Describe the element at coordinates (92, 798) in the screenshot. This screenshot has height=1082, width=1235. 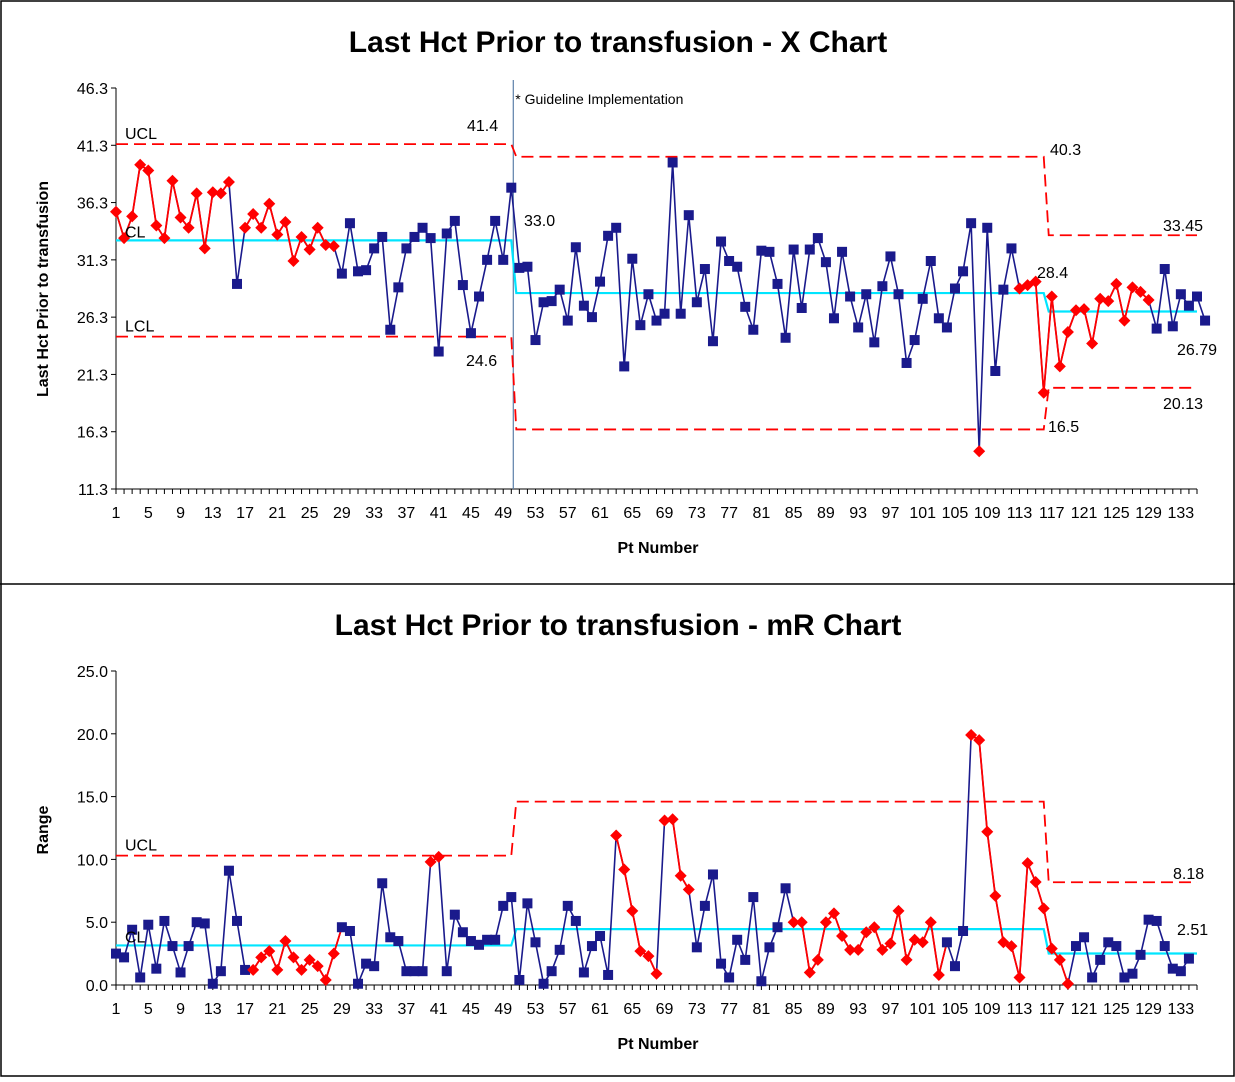
I see `mr-chart-ytick-label: 15.0` at that location.